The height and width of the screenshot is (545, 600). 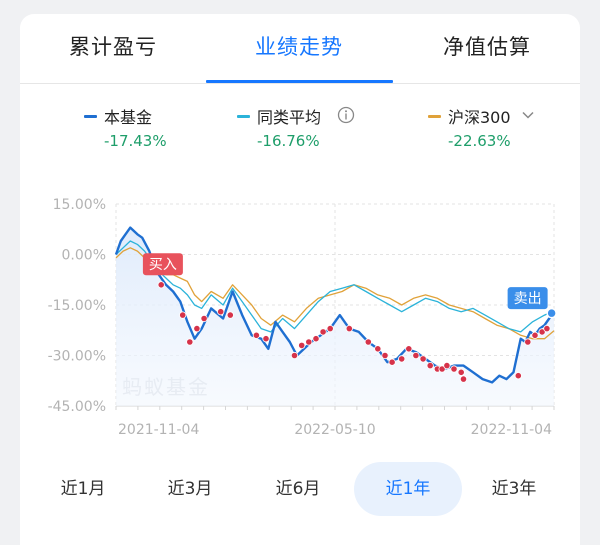 What do you see at coordinates (158, 430) in the screenshot?
I see `x-tick-label: 2021-11-04` at bounding box center [158, 430].